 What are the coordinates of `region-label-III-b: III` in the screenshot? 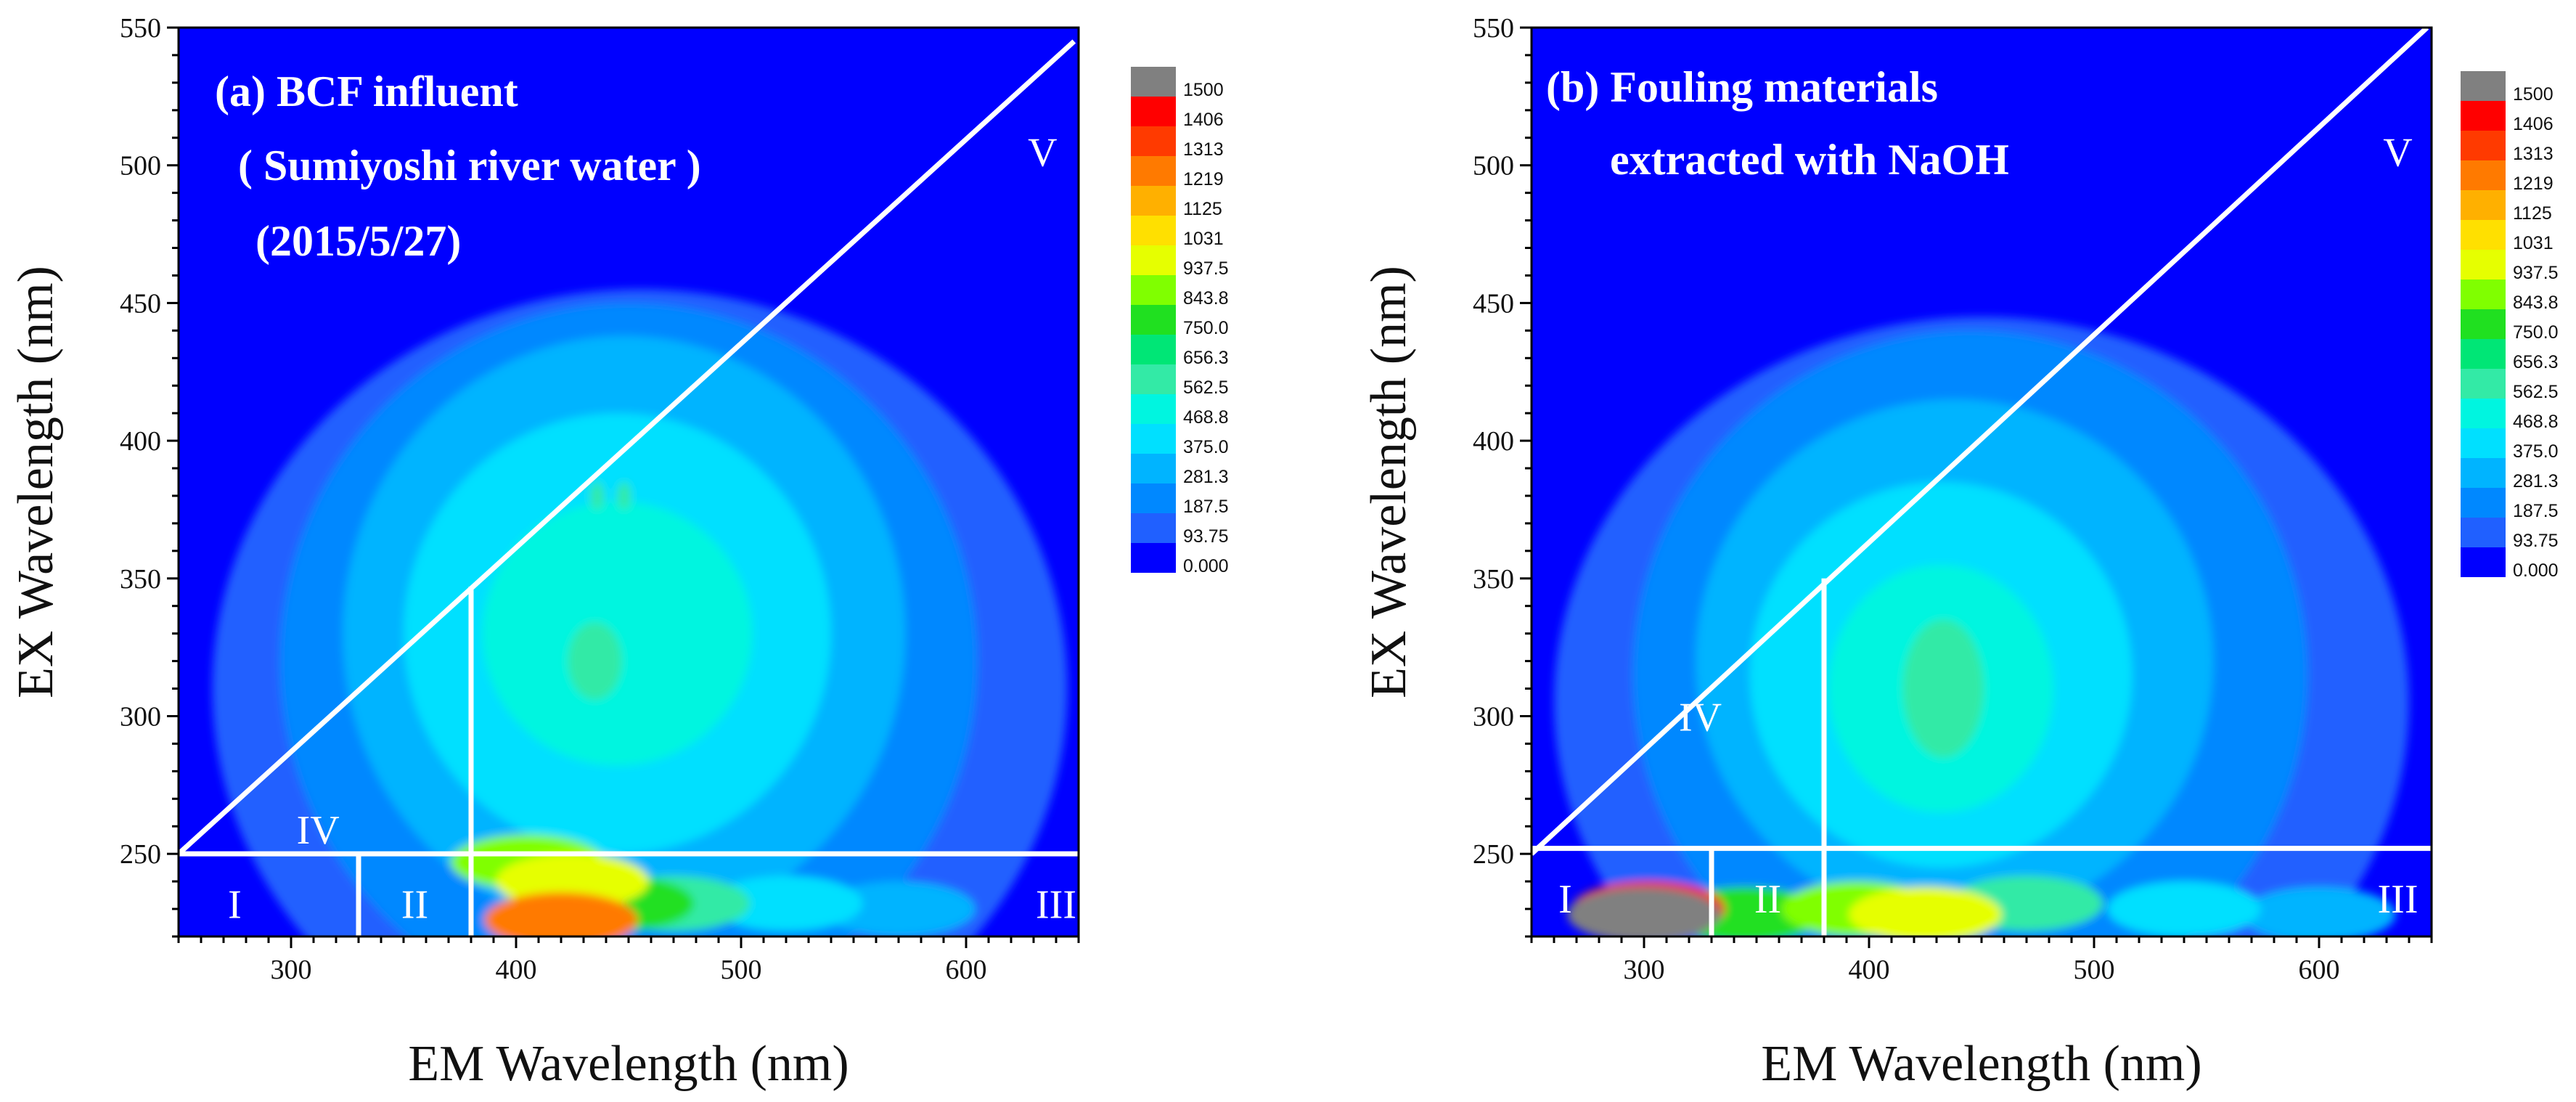 It's located at (2398, 899).